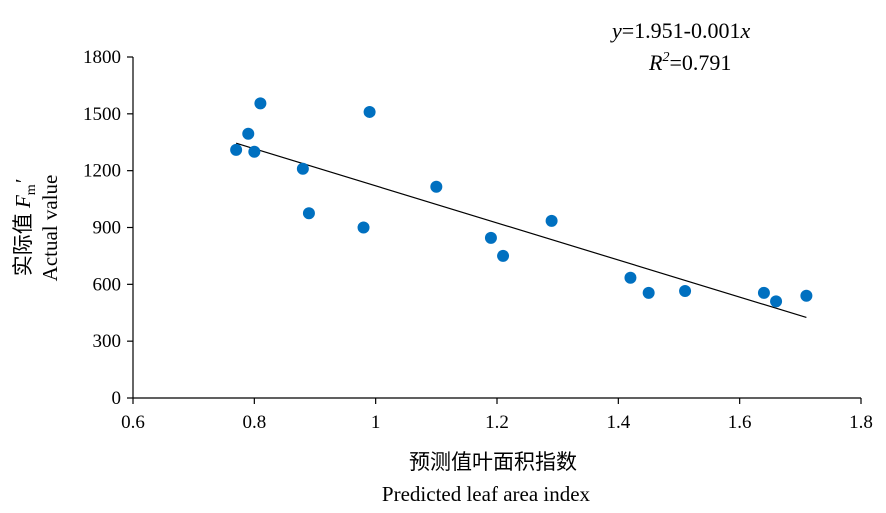 Image resolution: width=886 pixels, height=513 pixels. Describe the element at coordinates (133, 422) in the screenshot. I see `x-tick-label: 0.6` at that location.